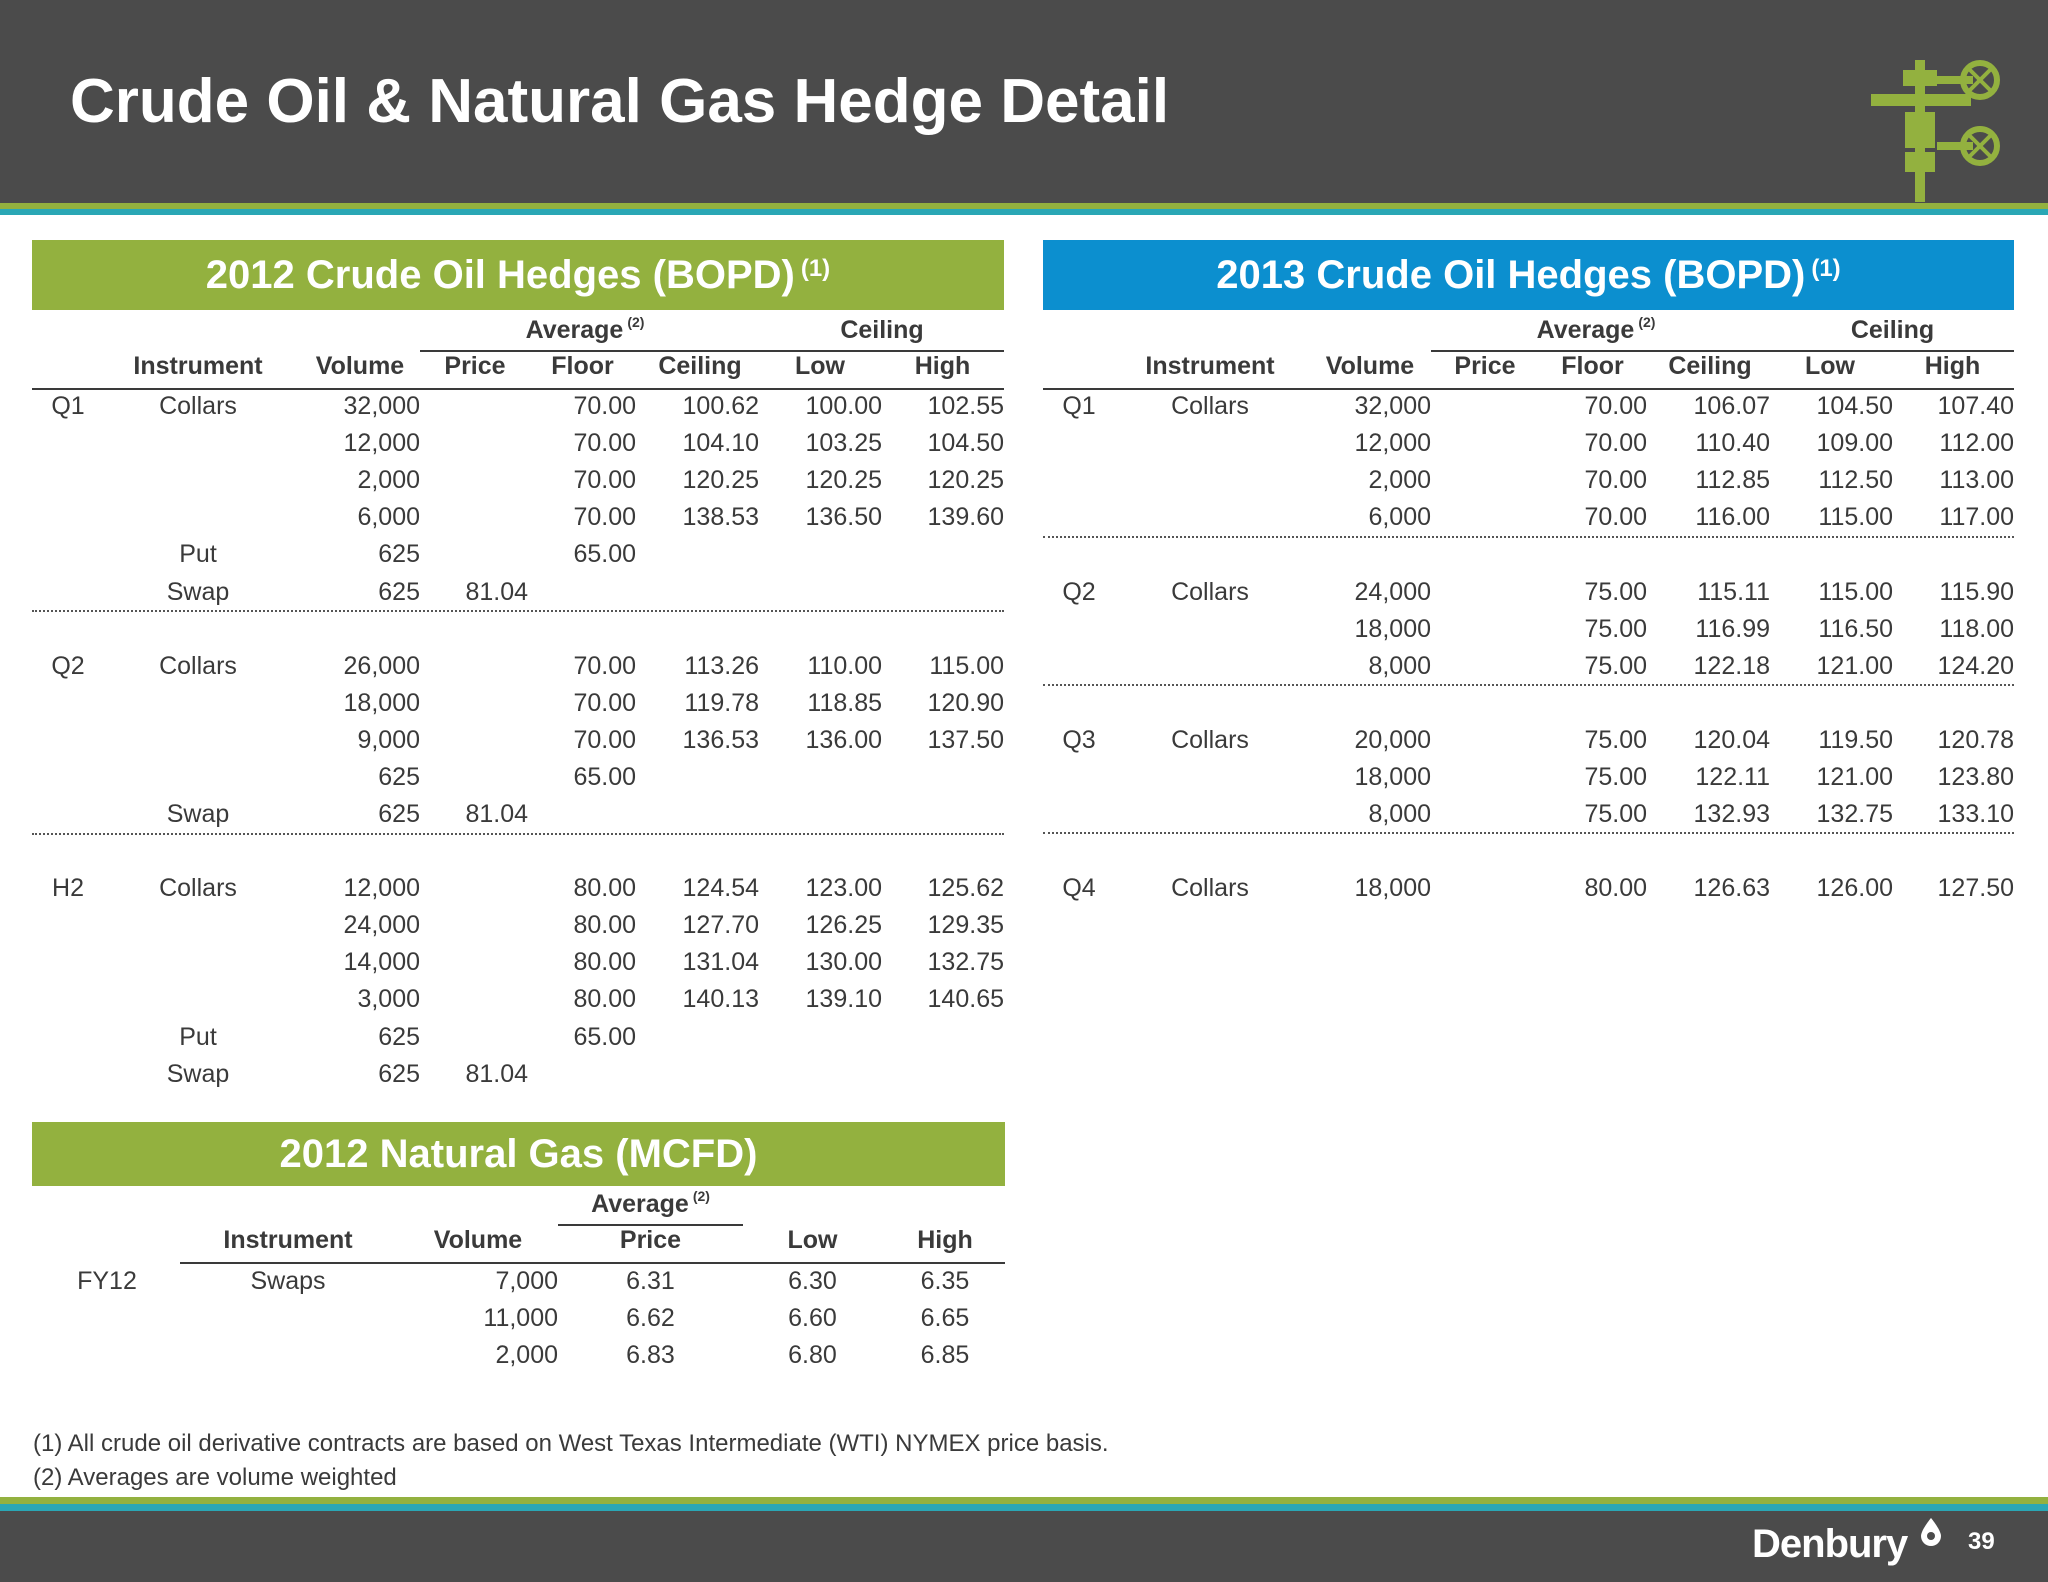  Describe the element at coordinates (1733, 592) in the screenshot. I see `ceiling-cell: 115.11` at that location.